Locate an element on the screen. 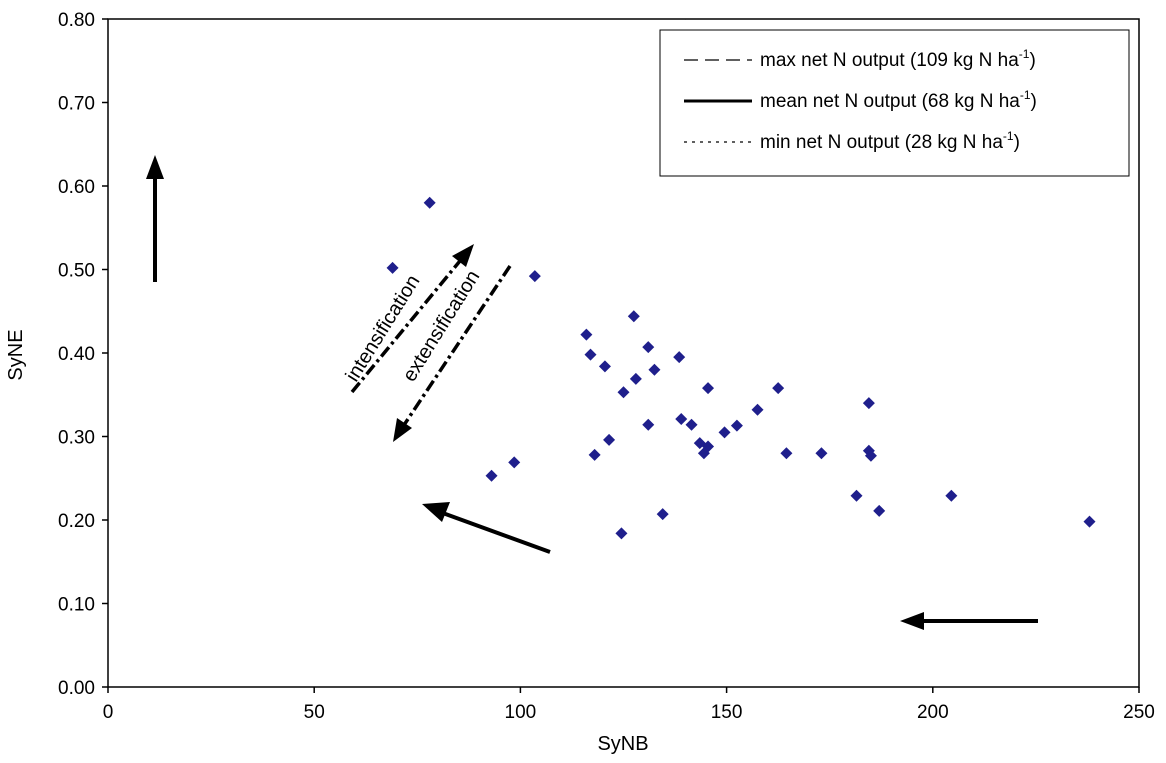  x-tick-label: 50 is located at coordinates (314, 712).